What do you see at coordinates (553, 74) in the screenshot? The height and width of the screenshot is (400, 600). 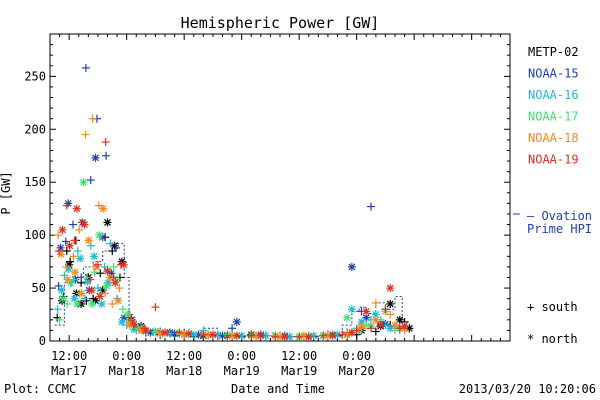 I see `legend-entry: NOAA-15` at bounding box center [553, 74].